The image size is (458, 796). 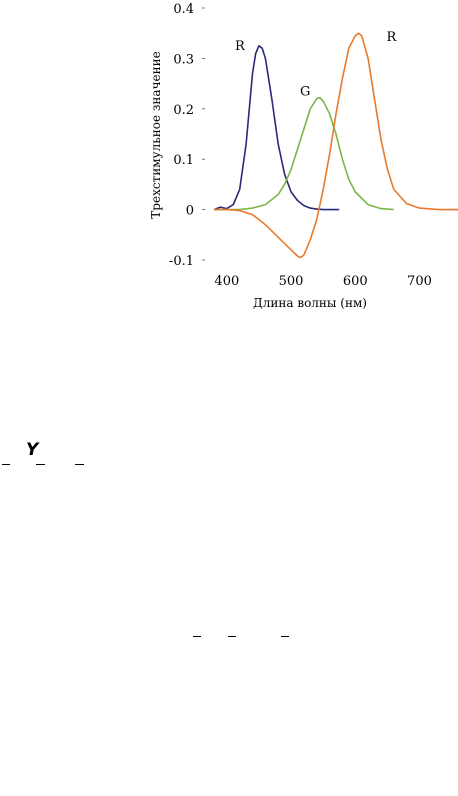 I want to click on x-tick-label: 400, so click(x=226, y=281).